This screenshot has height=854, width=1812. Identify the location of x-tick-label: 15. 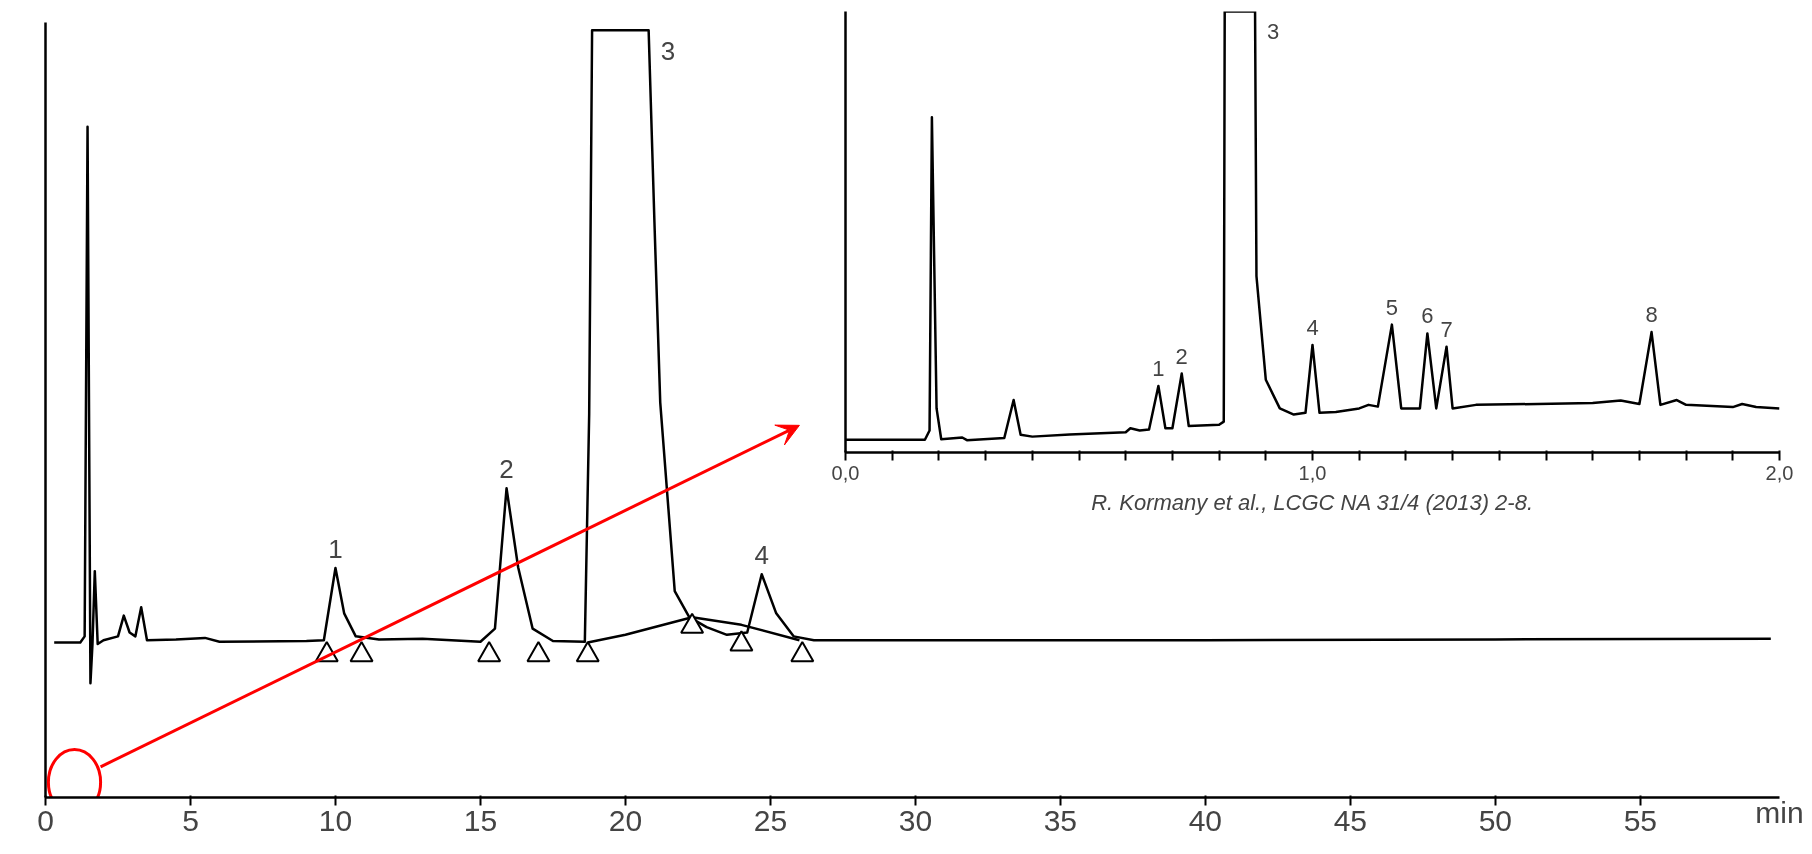
(480, 820).